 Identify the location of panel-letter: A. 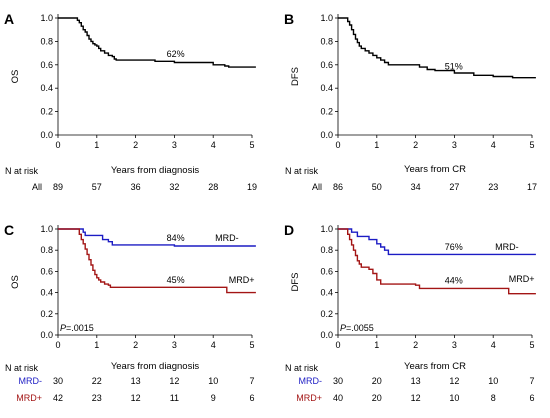
(9, 19).